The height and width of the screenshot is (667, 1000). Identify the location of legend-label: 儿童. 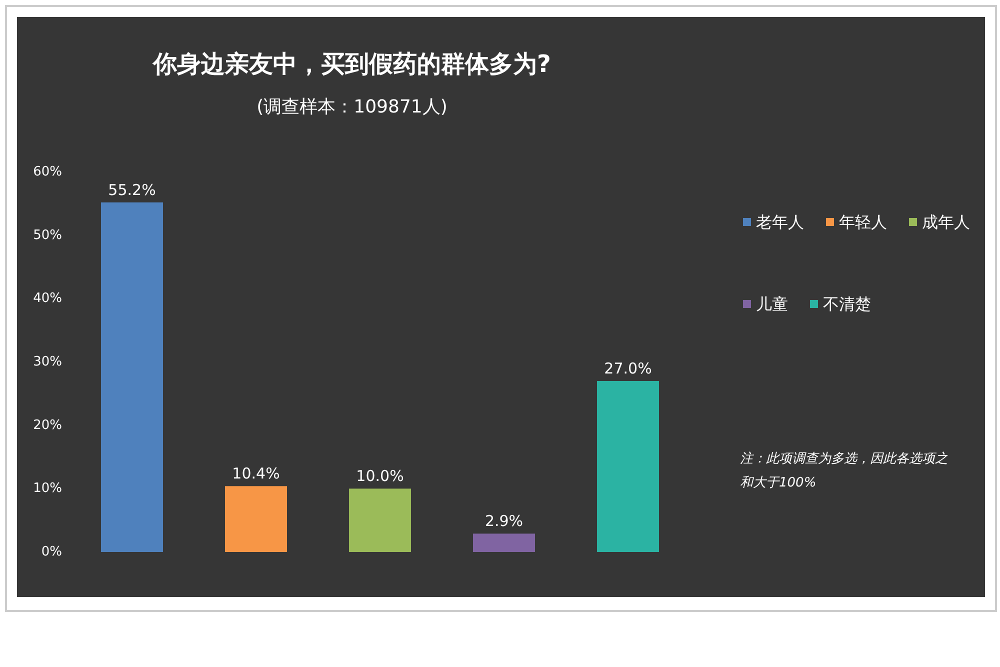
(772, 304).